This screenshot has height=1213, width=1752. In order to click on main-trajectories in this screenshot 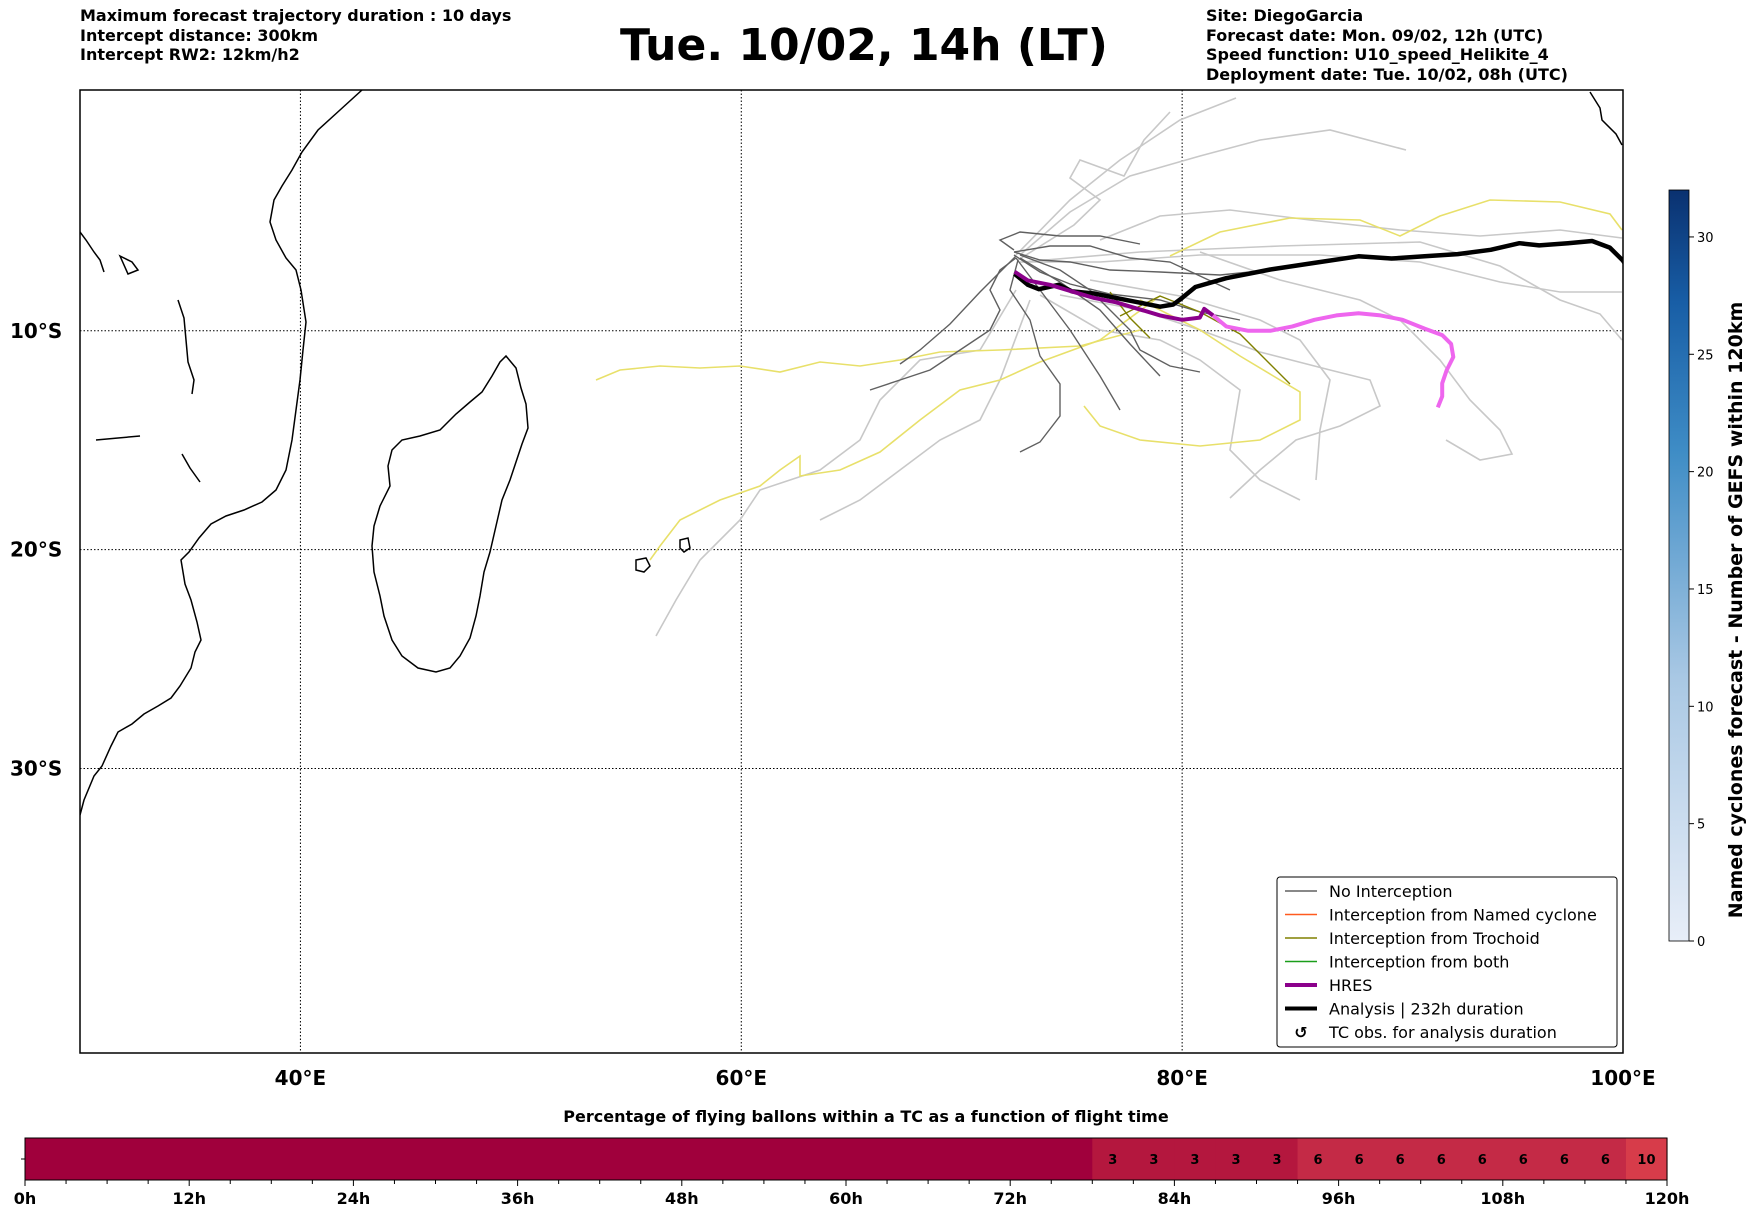, I will do `click(1318, 323)`.